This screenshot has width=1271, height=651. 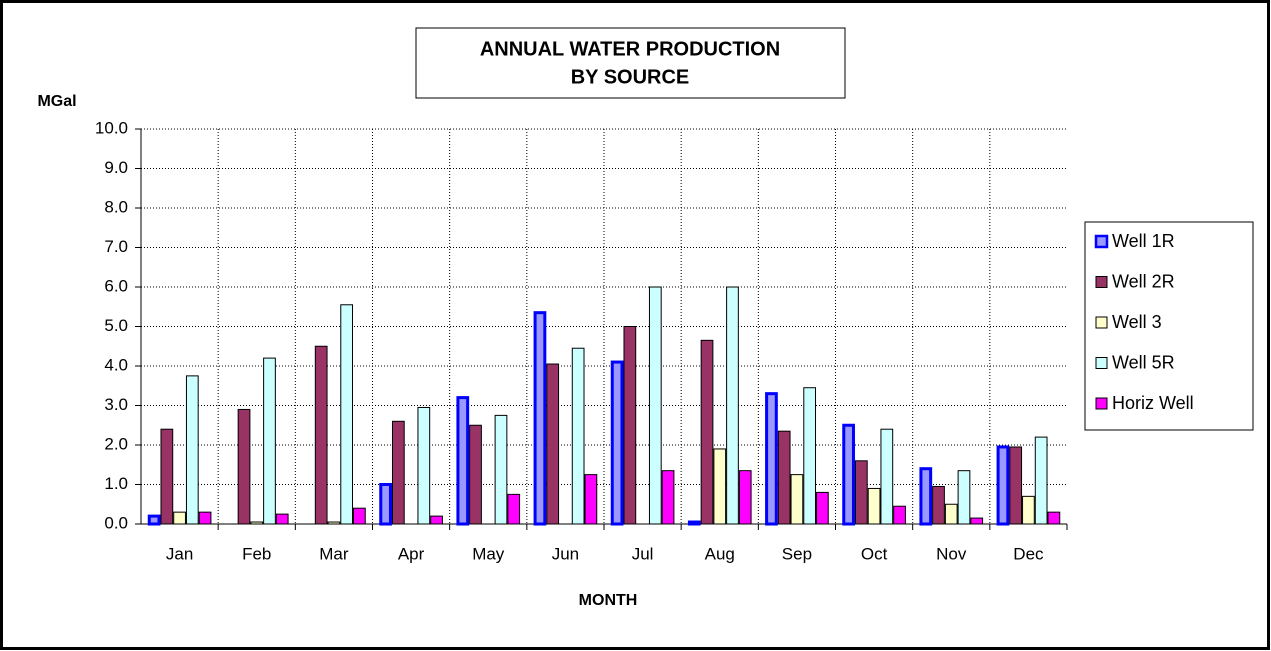 What do you see at coordinates (874, 553) in the screenshot?
I see `x-tick-label: Oct` at bounding box center [874, 553].